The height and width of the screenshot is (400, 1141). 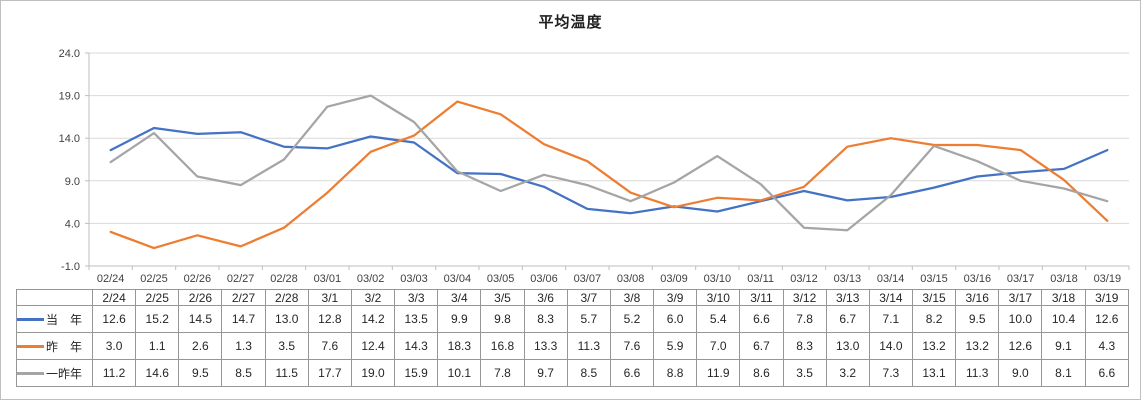 What do you see at coordinates (570, 22) in the screenshot?
I see `chart-title: 平均温度` at bounding box center [570, 22].